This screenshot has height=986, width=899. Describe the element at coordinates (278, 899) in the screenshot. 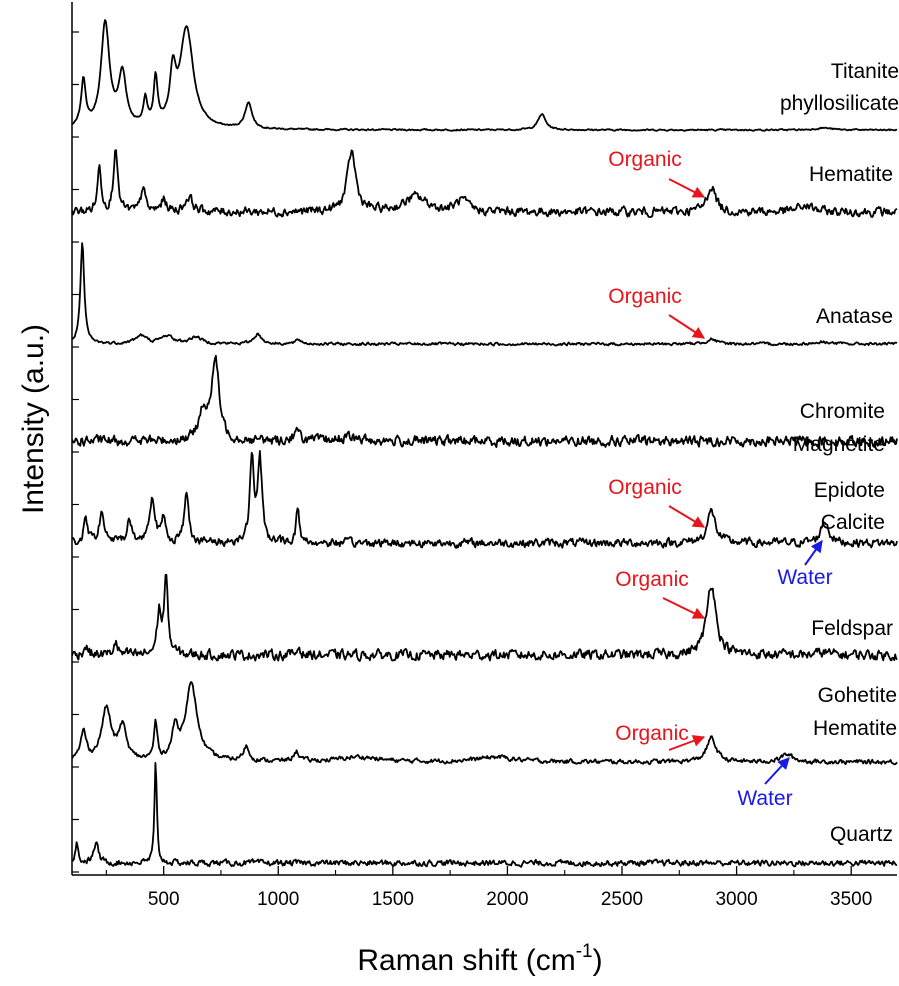

I see `x-tick-label: 1000` at that location.